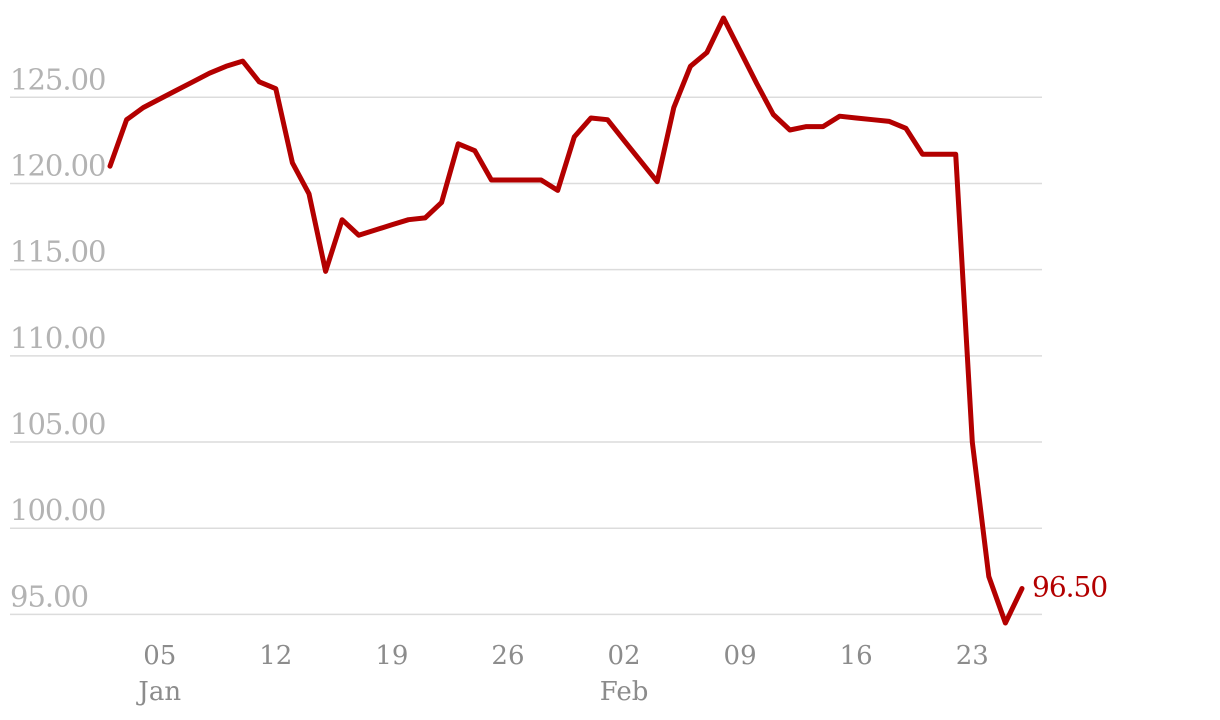 Image resolution: width=1220 pixels, height=720 pixels. What do you see at coordinates (57, 510) in the screenshot?
I see `y-tick-label: 100.00` at bounding box center [57, 510].